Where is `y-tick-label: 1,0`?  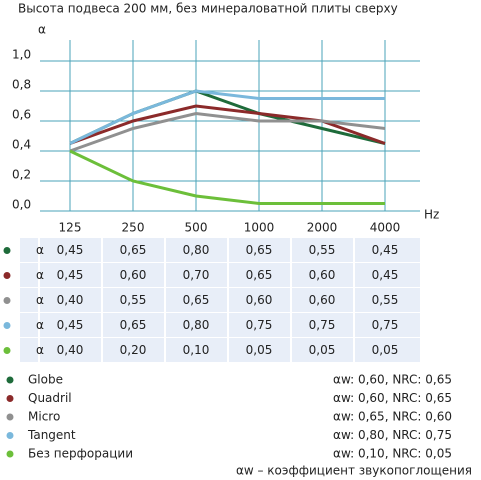
y-tick-label: 1,0 is located at coordinates (21, 55).